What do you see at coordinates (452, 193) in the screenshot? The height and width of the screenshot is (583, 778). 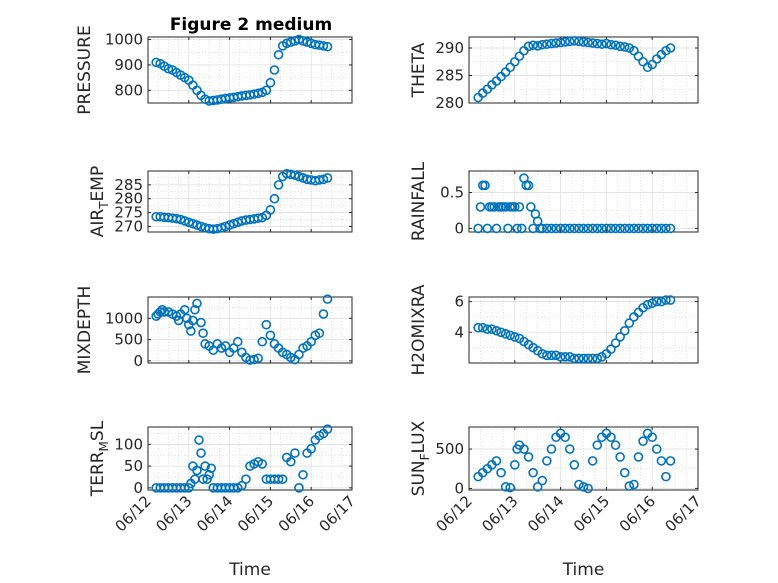 I see `y-tick-label: 0.5` at bounding box center [452, 193].